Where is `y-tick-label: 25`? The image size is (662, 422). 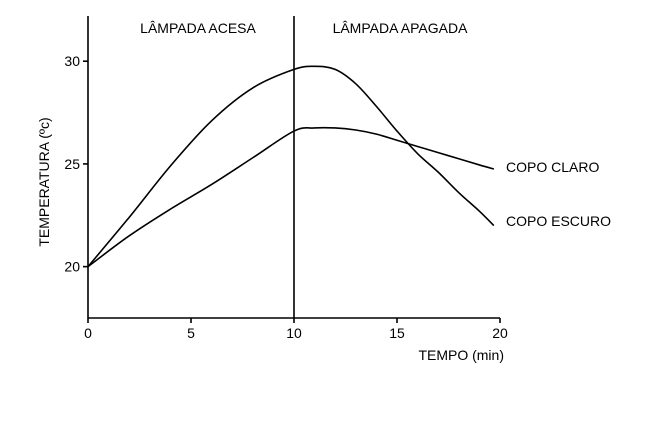
y-tick-label: 25 is located at coordinates (72, 164).